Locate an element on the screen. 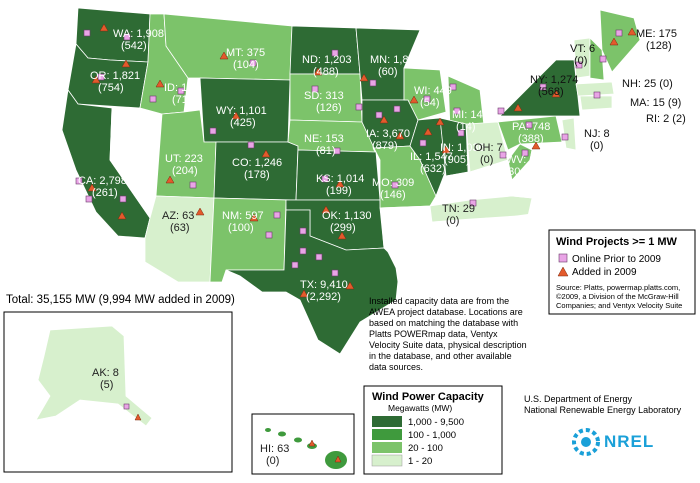 The image size is (700, 483). state-pa is located at coordinates (530, 133).